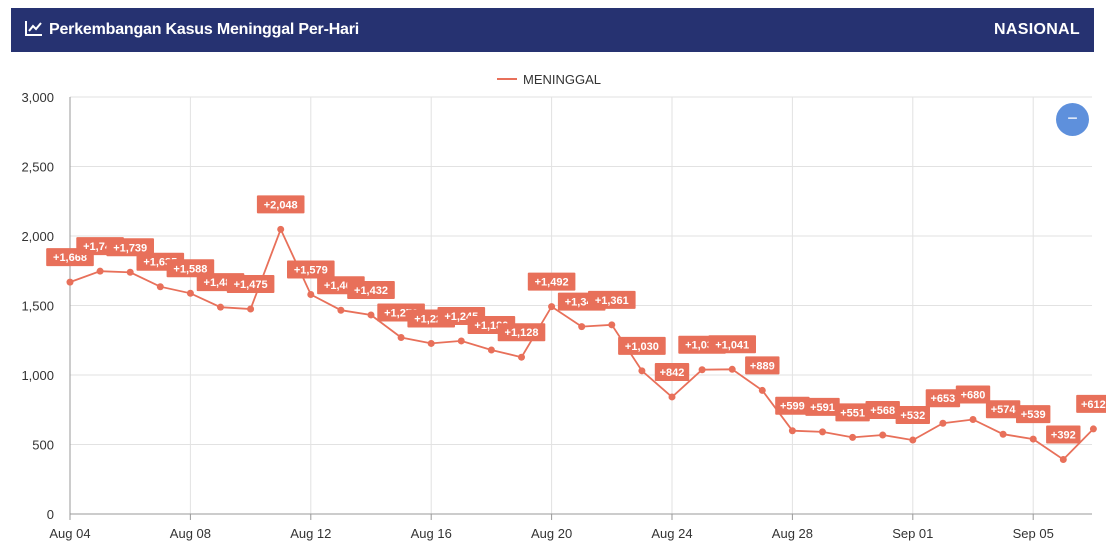 The height and width of the screenshot is (557, 1106). I want to click on data-point: +842, so click(672, 381).